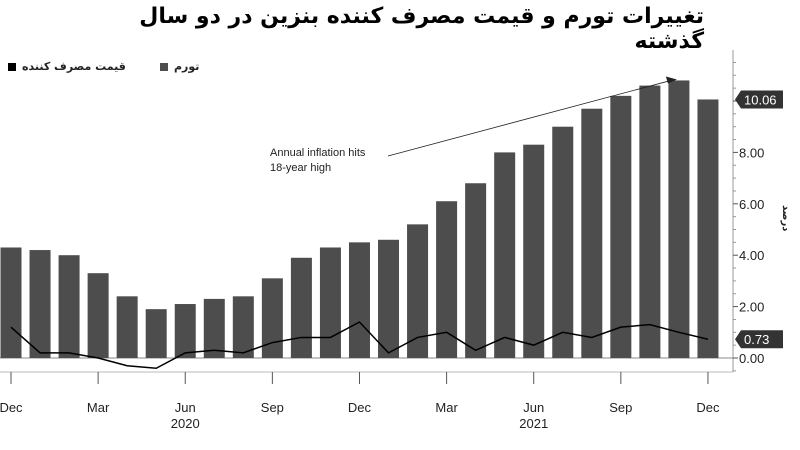 This screenshot has height=450, width=800. What do you see at coordinates (187, 66) in the screenshot?
I see `legend-label-inflation: تورم` at bounding box center [187, 66].